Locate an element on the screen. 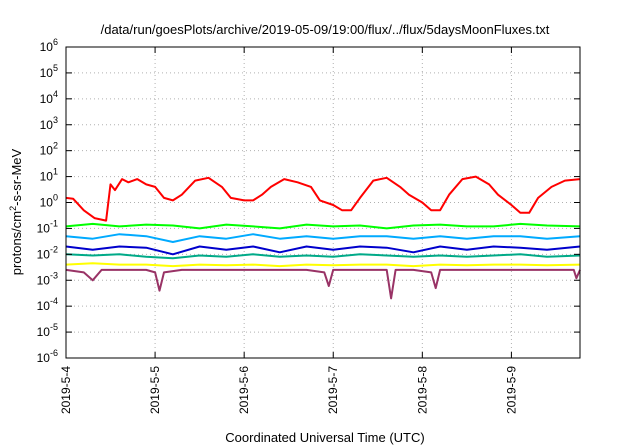  y-tick-label: 10⁻¹ is located at coordinates (47, 226).